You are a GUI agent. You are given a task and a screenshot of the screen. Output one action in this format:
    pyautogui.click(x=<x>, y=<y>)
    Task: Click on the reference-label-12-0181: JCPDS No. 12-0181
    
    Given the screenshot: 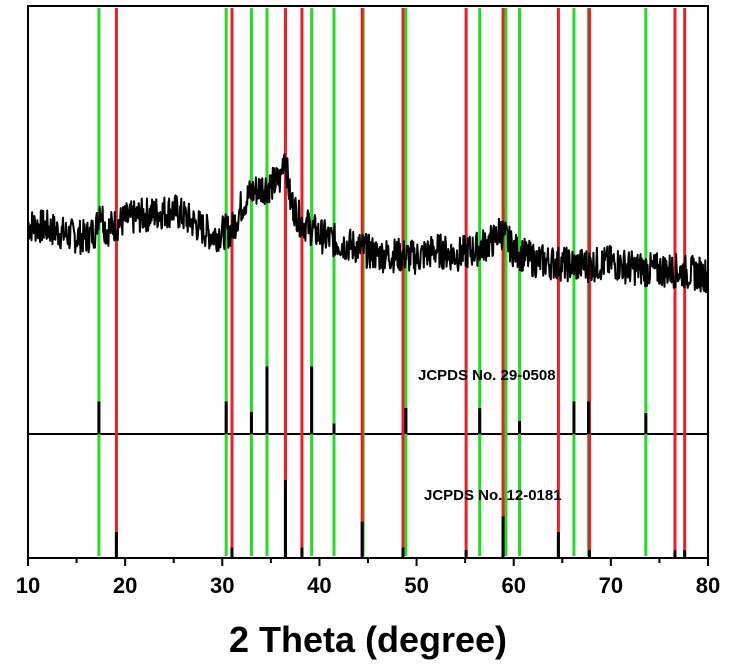 What is the action you would take?
    pyautogui.click(x=493, y=495)
    